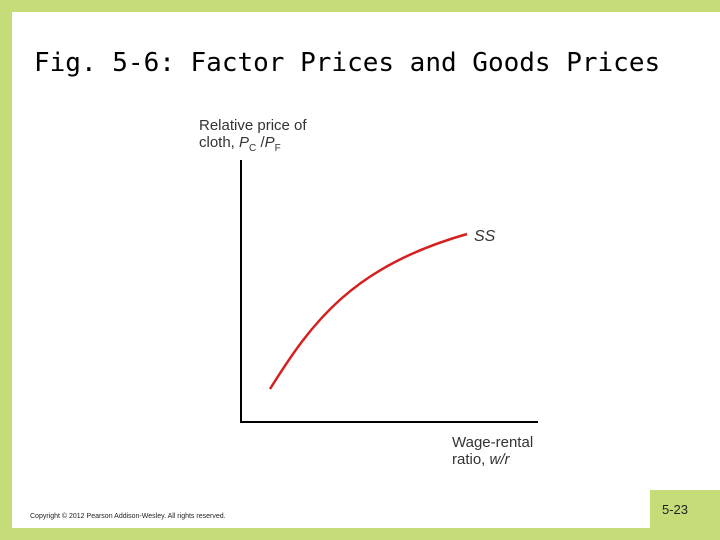 The image size is (720, 540). Describe the element at coordinates (244, 142) in the screenshot. I see `pc-symbol: P` at that location.